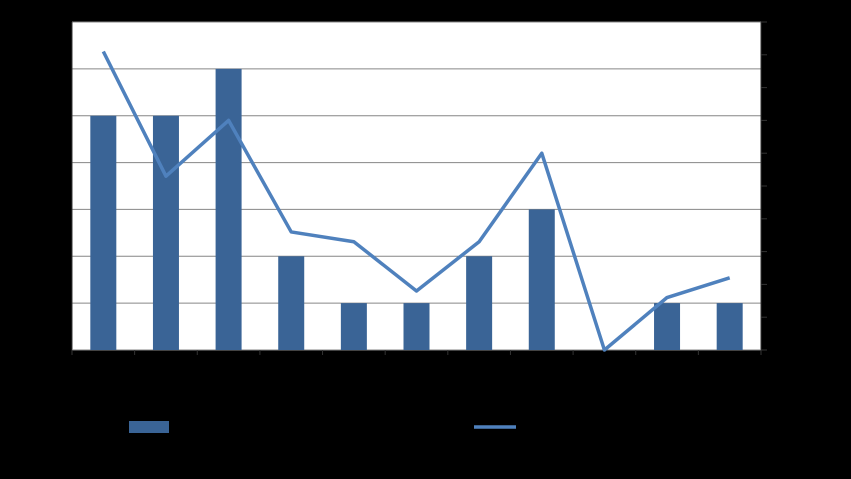 The image size is (851, 479). I want to click on y-tick-label: 3, so click(60, 209).